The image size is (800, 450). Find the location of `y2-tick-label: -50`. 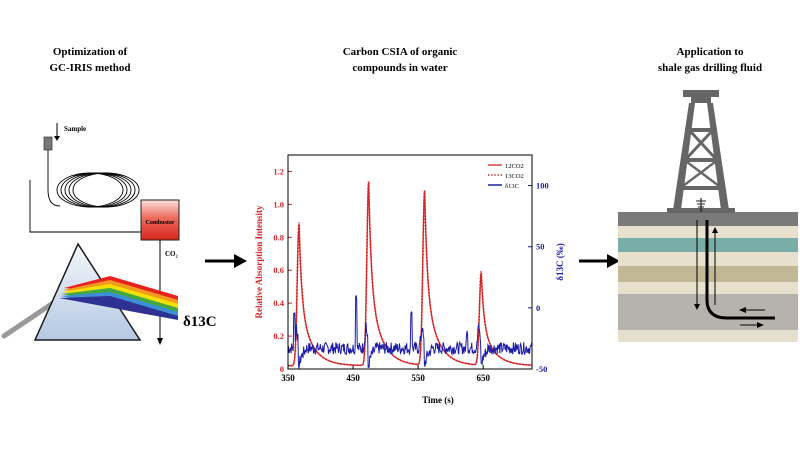

y2-tick-label: -50 is located at coordinates (541, 369).